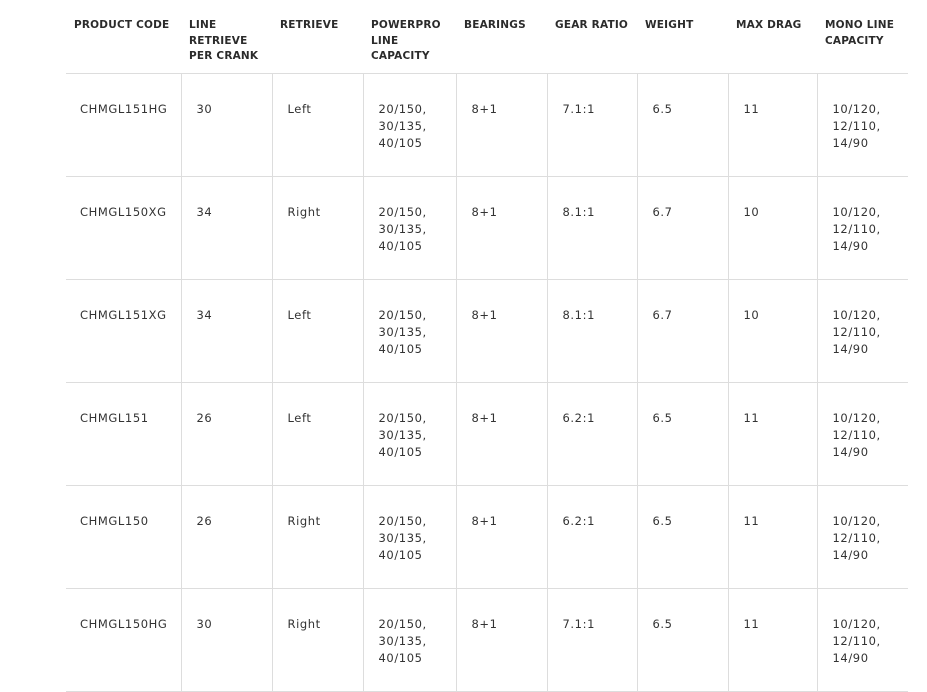  What do you see at coordinates (772, 37) in the screenshot?
I see `column-header-max-drag: MAX DRAG` at bounding box center [772, 37].